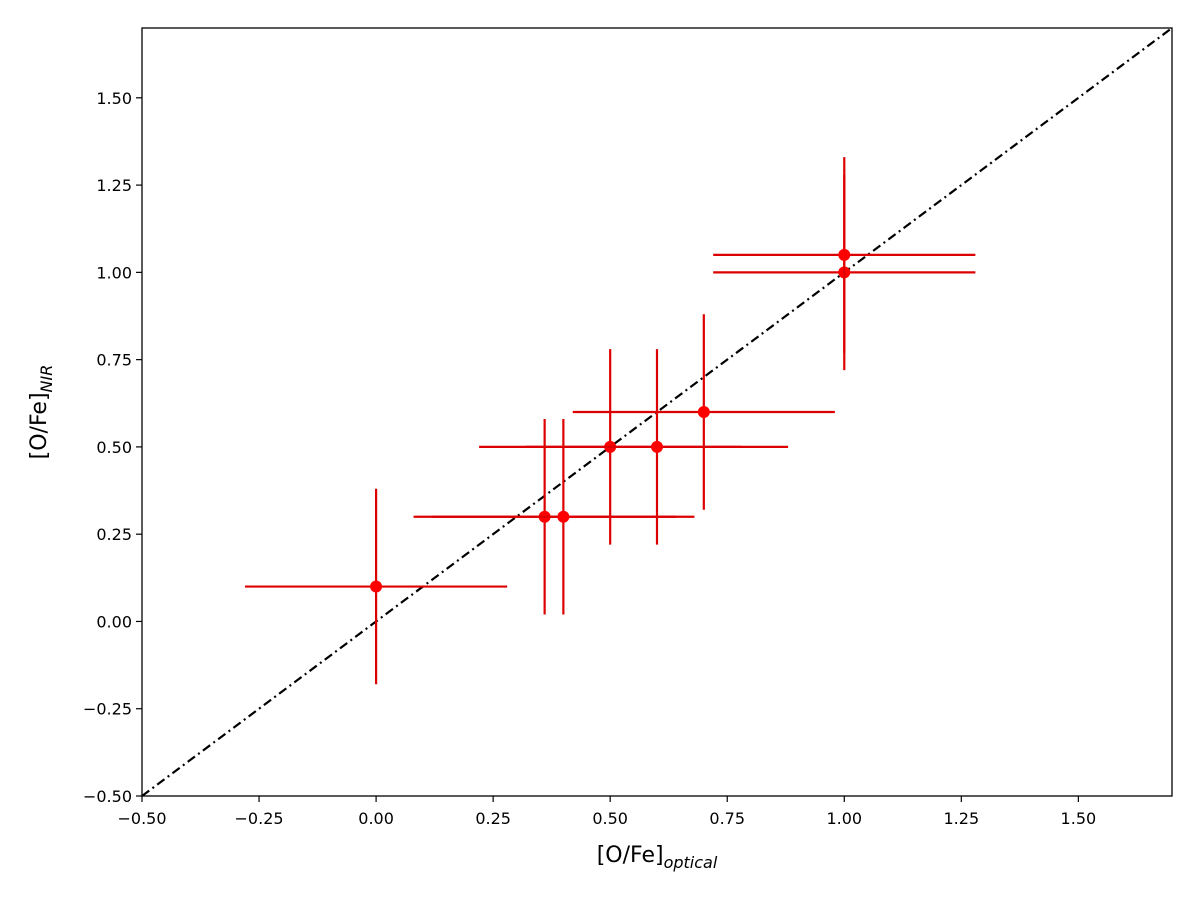 This screenshot has height=900, width=1200. Describe the element at coordinates (610, 818) in the screenshot. I see `x-tick-label: 0.50` at that location.